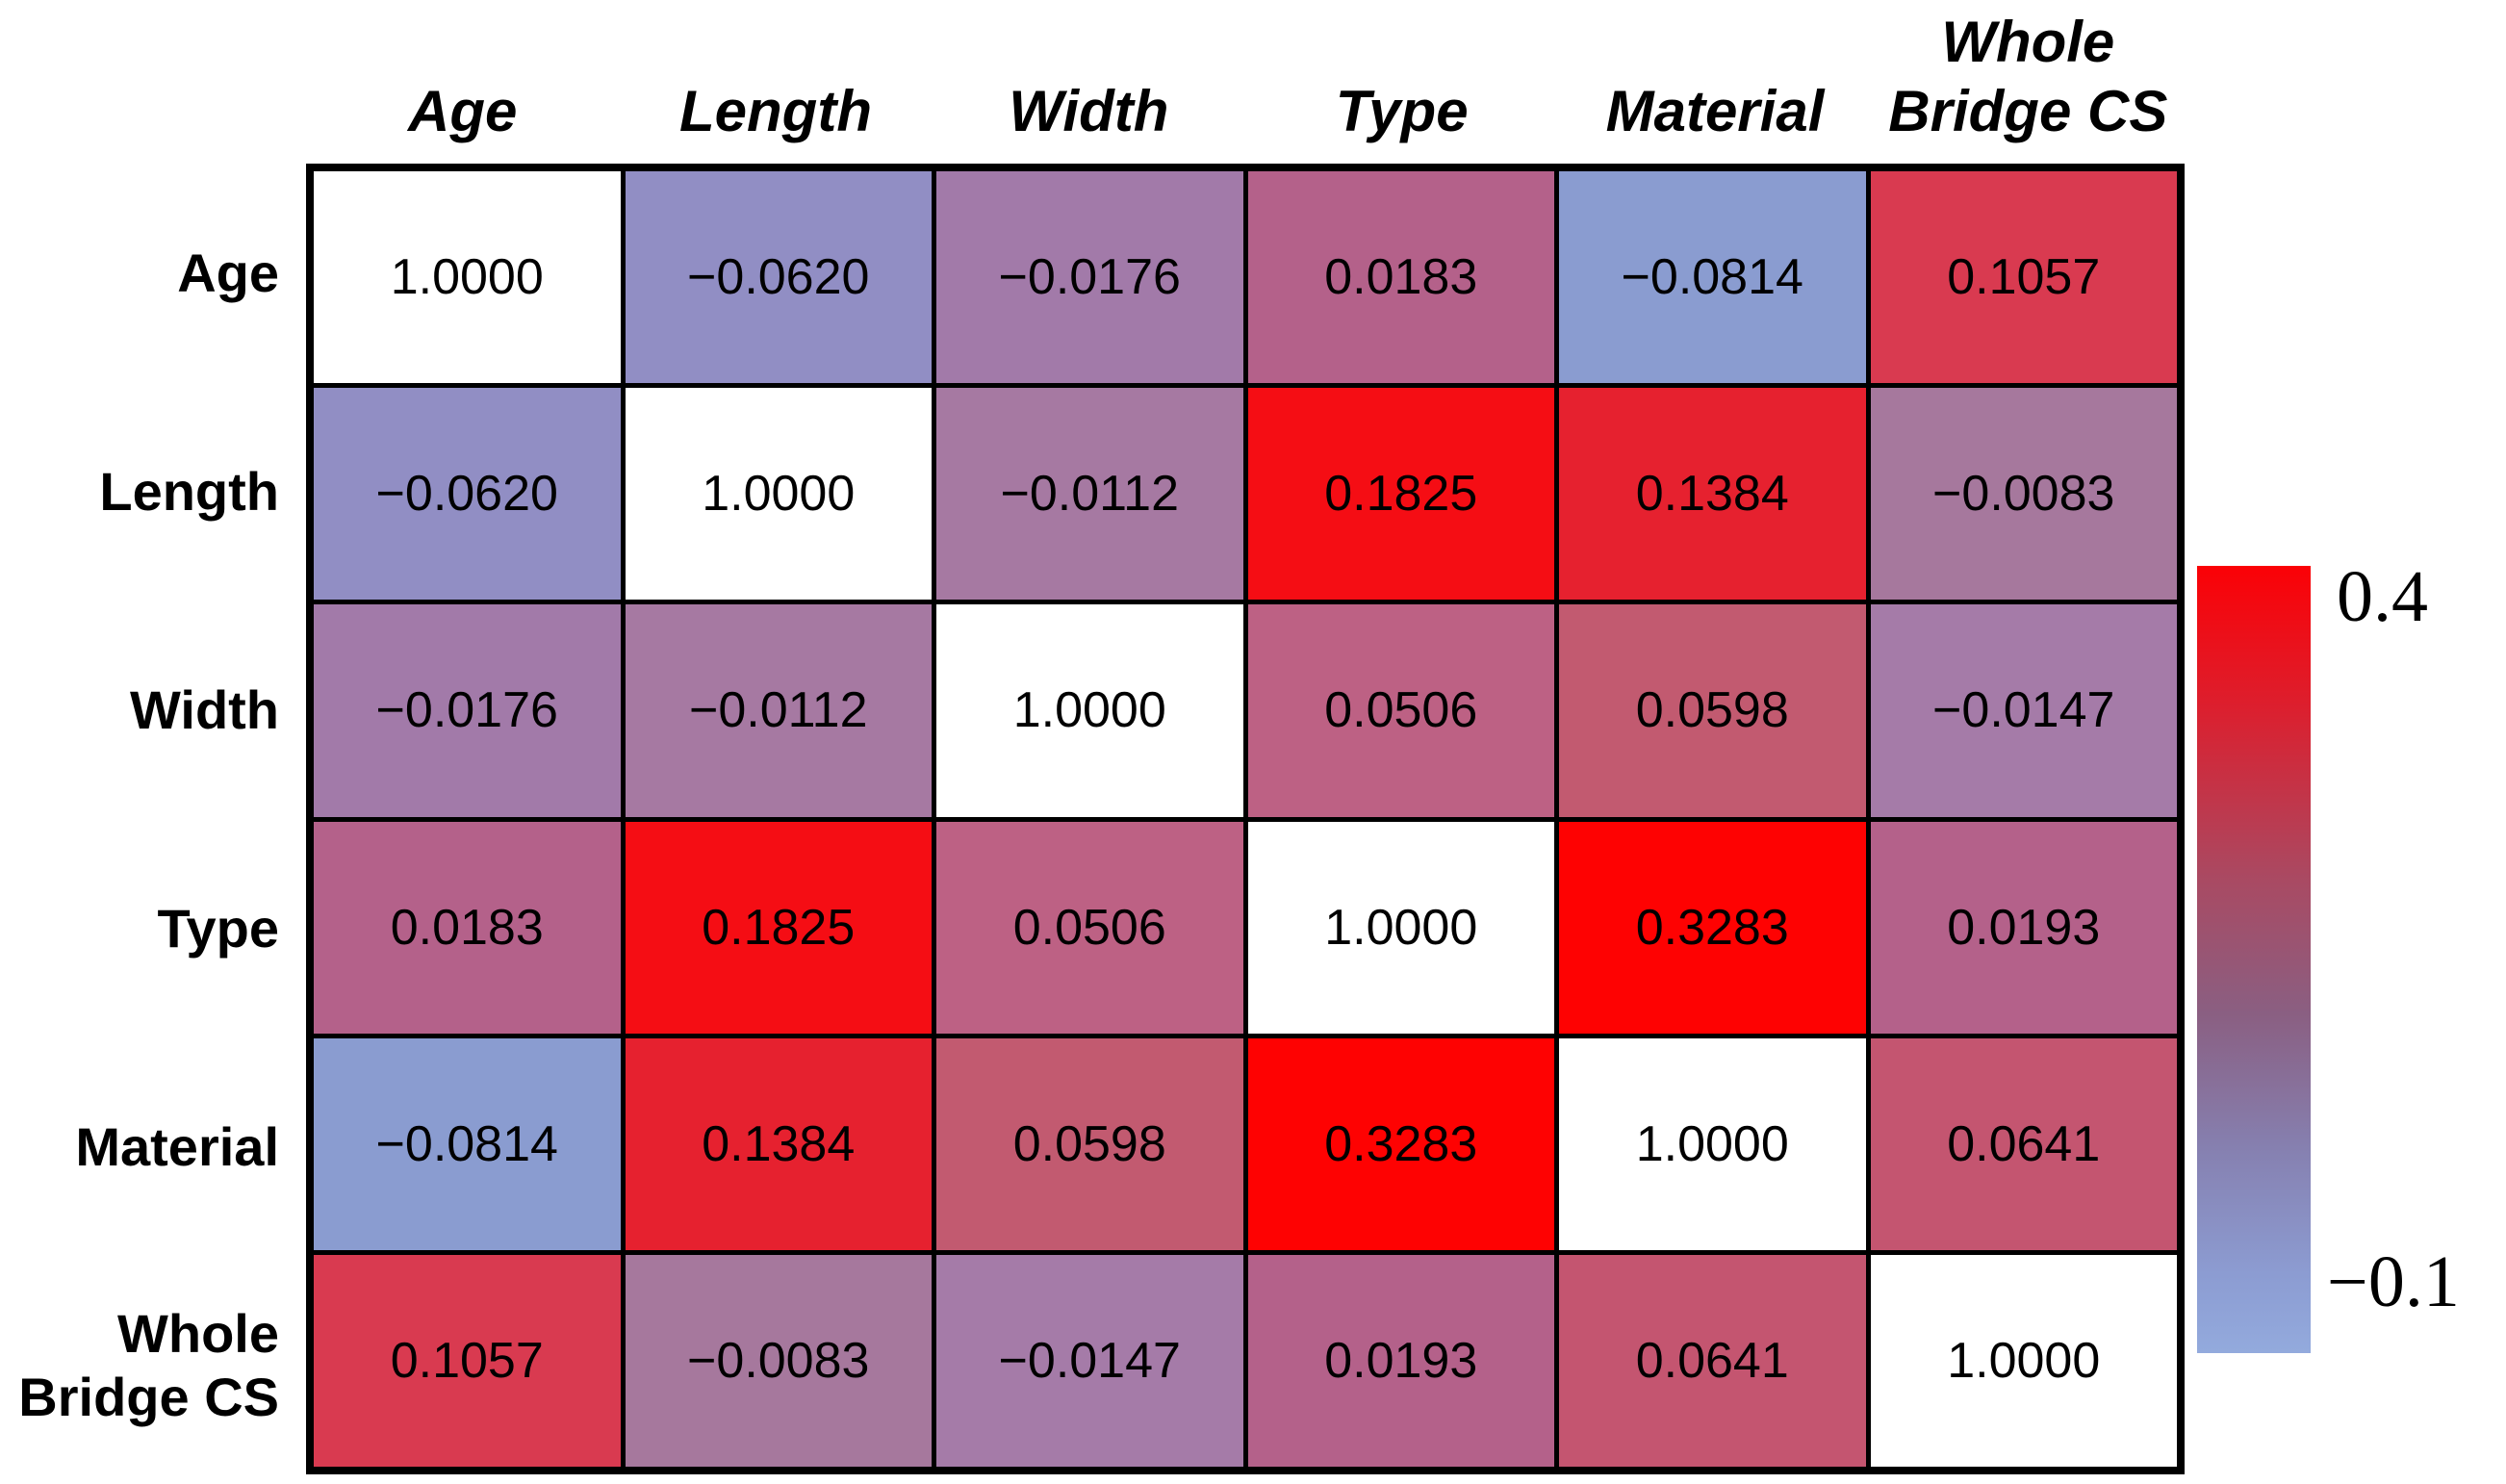  What do you see at coordinates (218, 928) in the screenshot?
I see `row-header: Type` at bounding box center [218, 928].